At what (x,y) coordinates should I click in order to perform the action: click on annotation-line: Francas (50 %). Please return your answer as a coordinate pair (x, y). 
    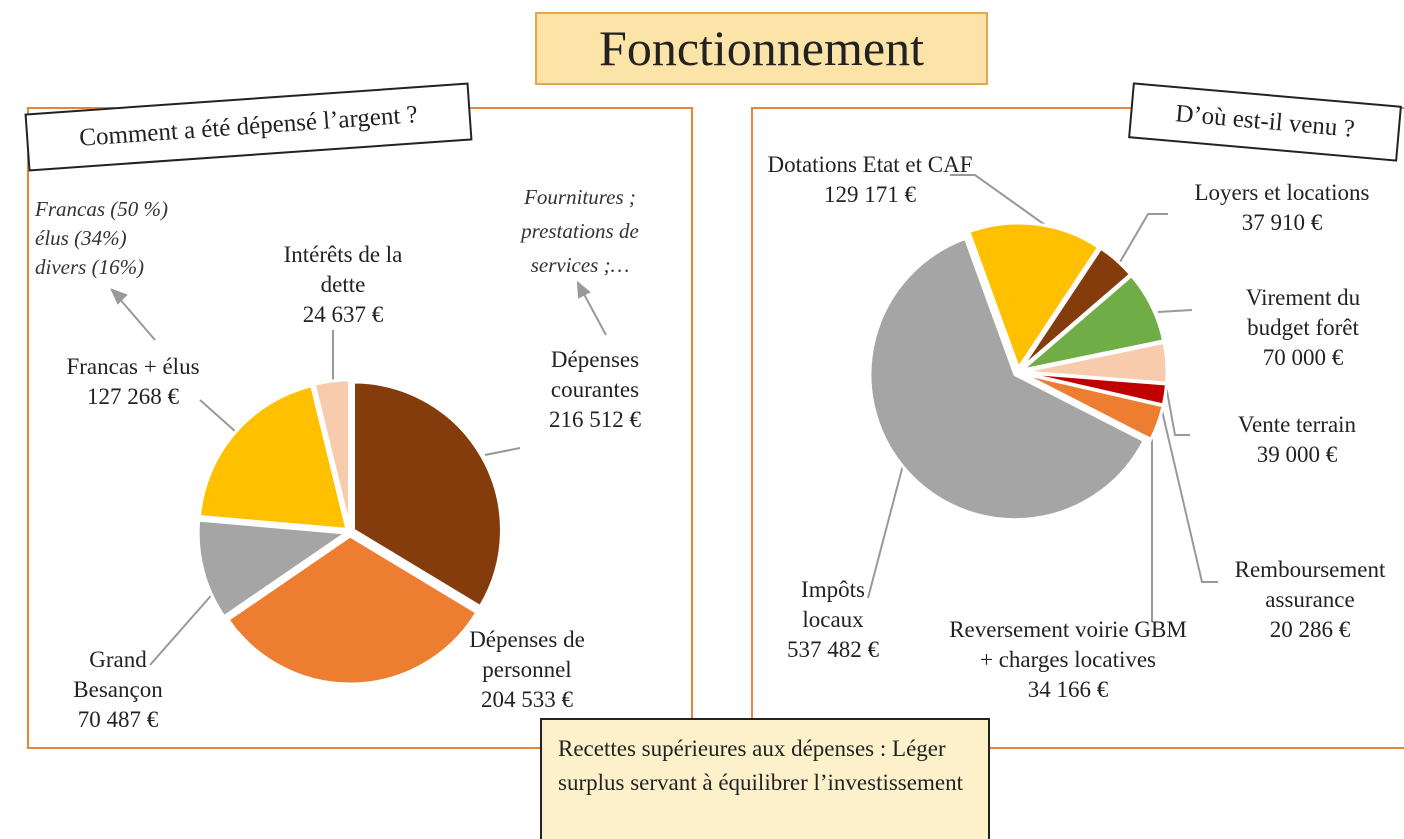
    Looking at the image, I should click on (101, 209).